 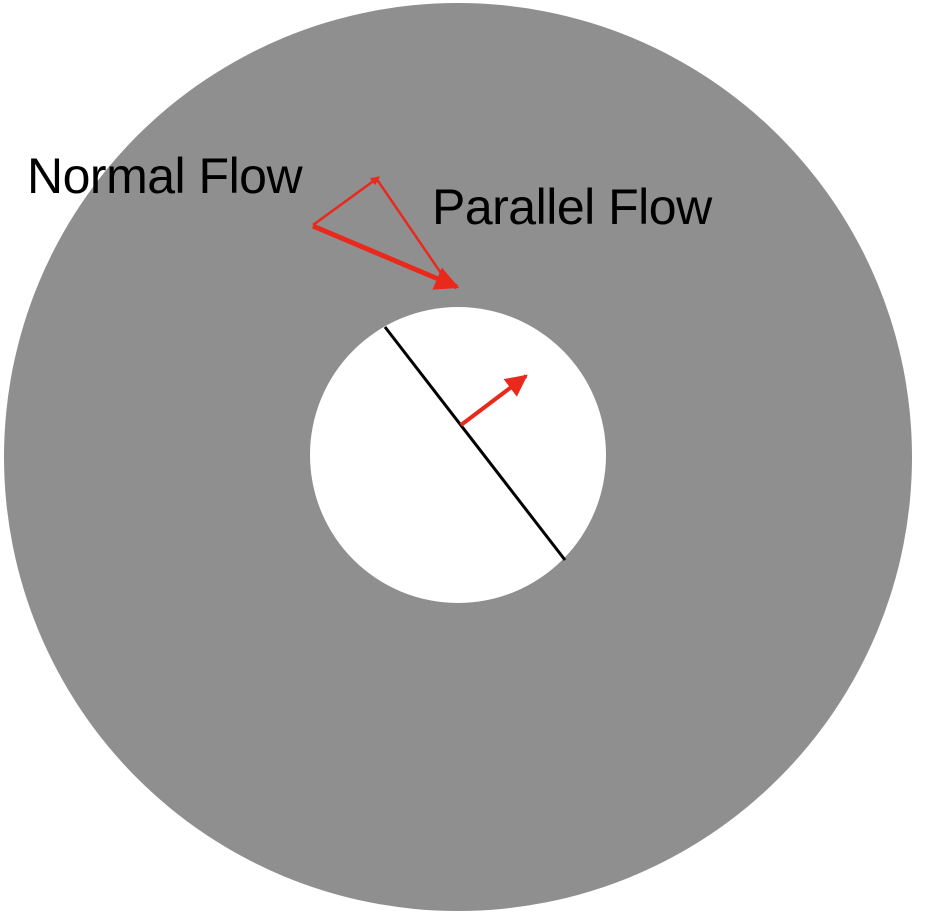 I want to click on normal-flow-label: Normal Flow, so click(x=165, y=176).